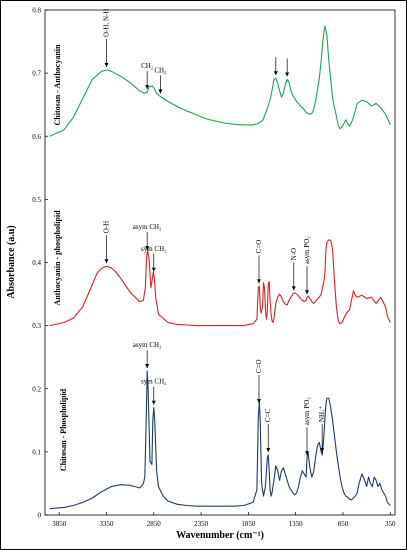  Describe the element at coordinates (36, 200) in the screenshot. I see `y-tick-label: 0.5` at that location.